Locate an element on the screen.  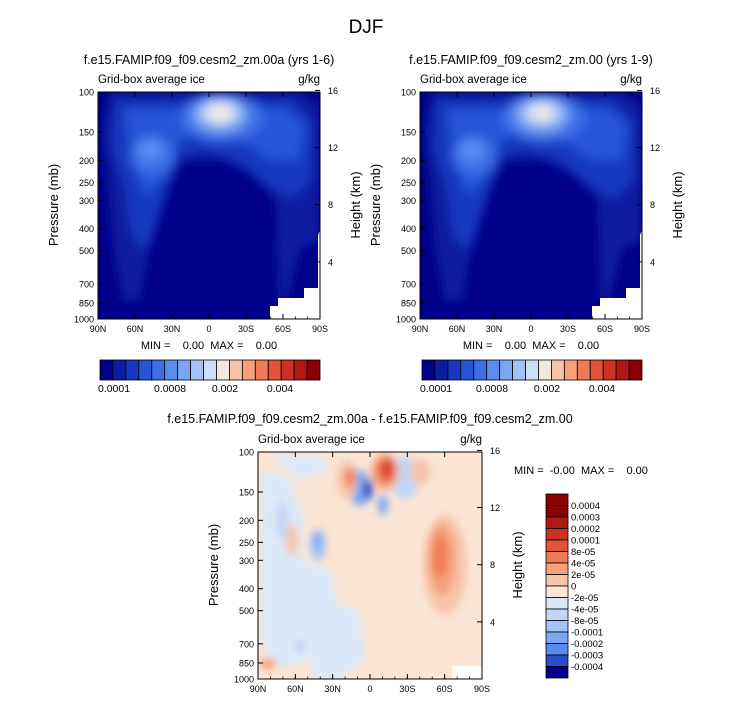
panel-a-subtitle-left: Grid-box average ice is located at coordinates (151, 80).